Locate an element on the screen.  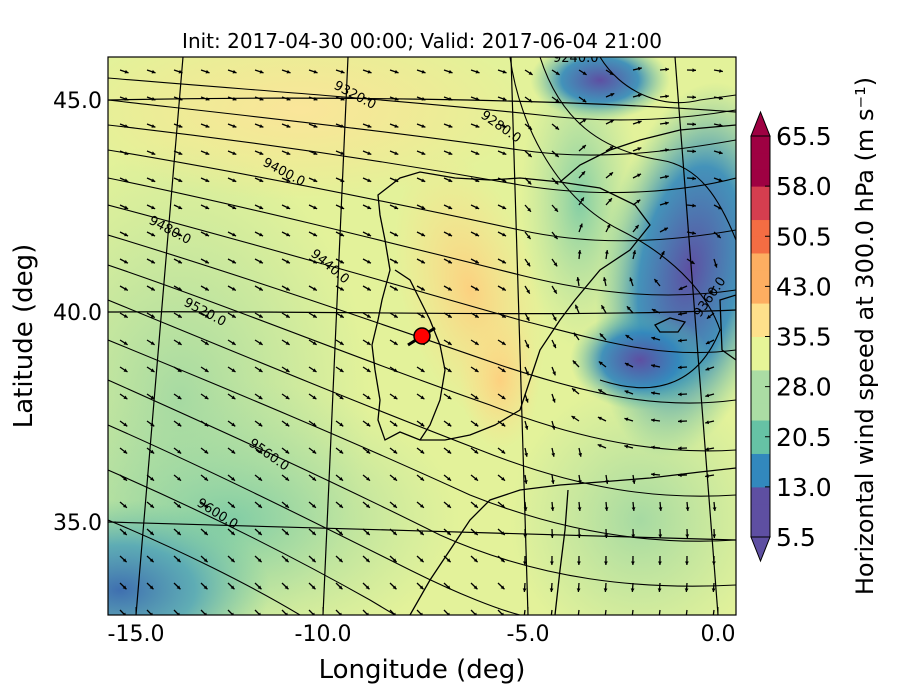
x-tick-label: -15.0 is located at coordinates (136, 634).